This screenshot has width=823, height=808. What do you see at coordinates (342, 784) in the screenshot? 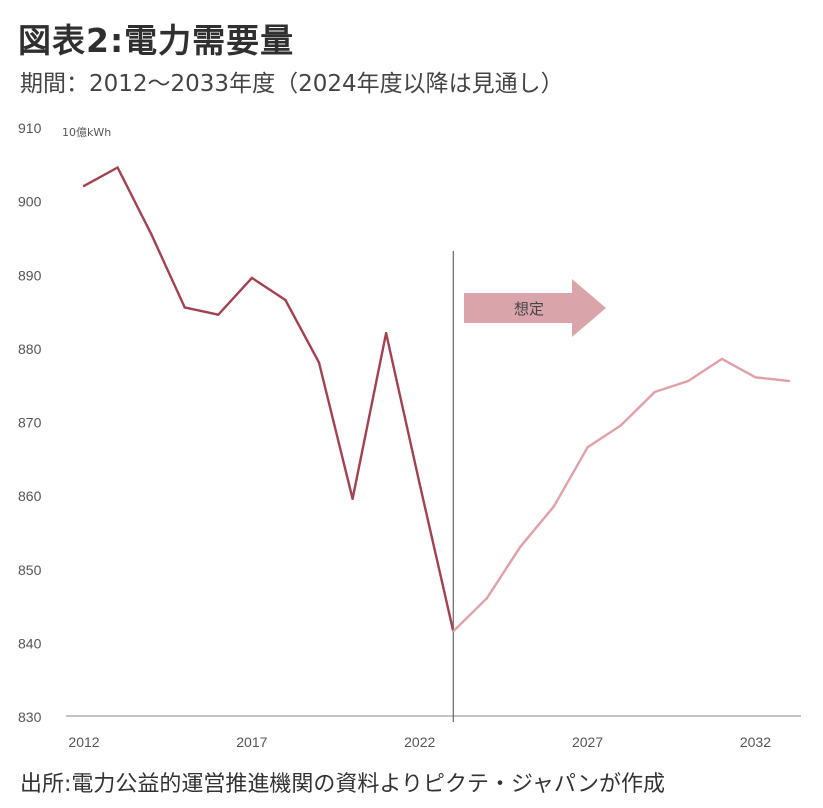
I see `source-note: 出所:電力公益的運営推進機関の資料よりピクテ・ジャパンが作成` at bounding box center [342, 784].